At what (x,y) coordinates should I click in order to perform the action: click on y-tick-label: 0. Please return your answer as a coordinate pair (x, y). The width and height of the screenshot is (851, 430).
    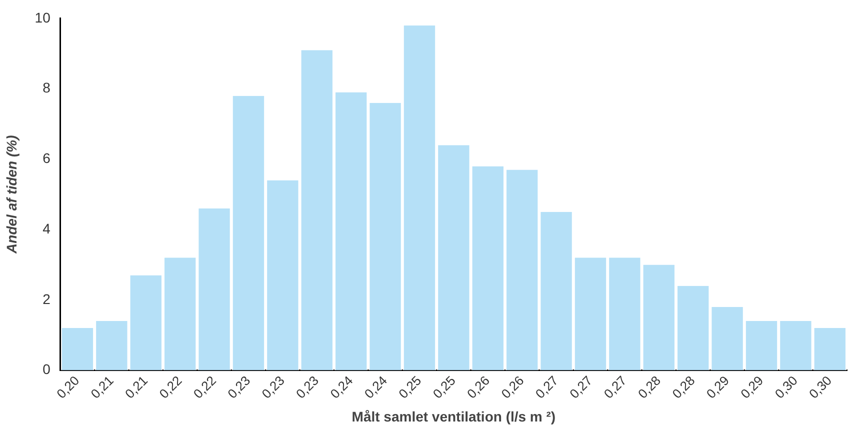
    Looking at the image, I should click on (46, 369).